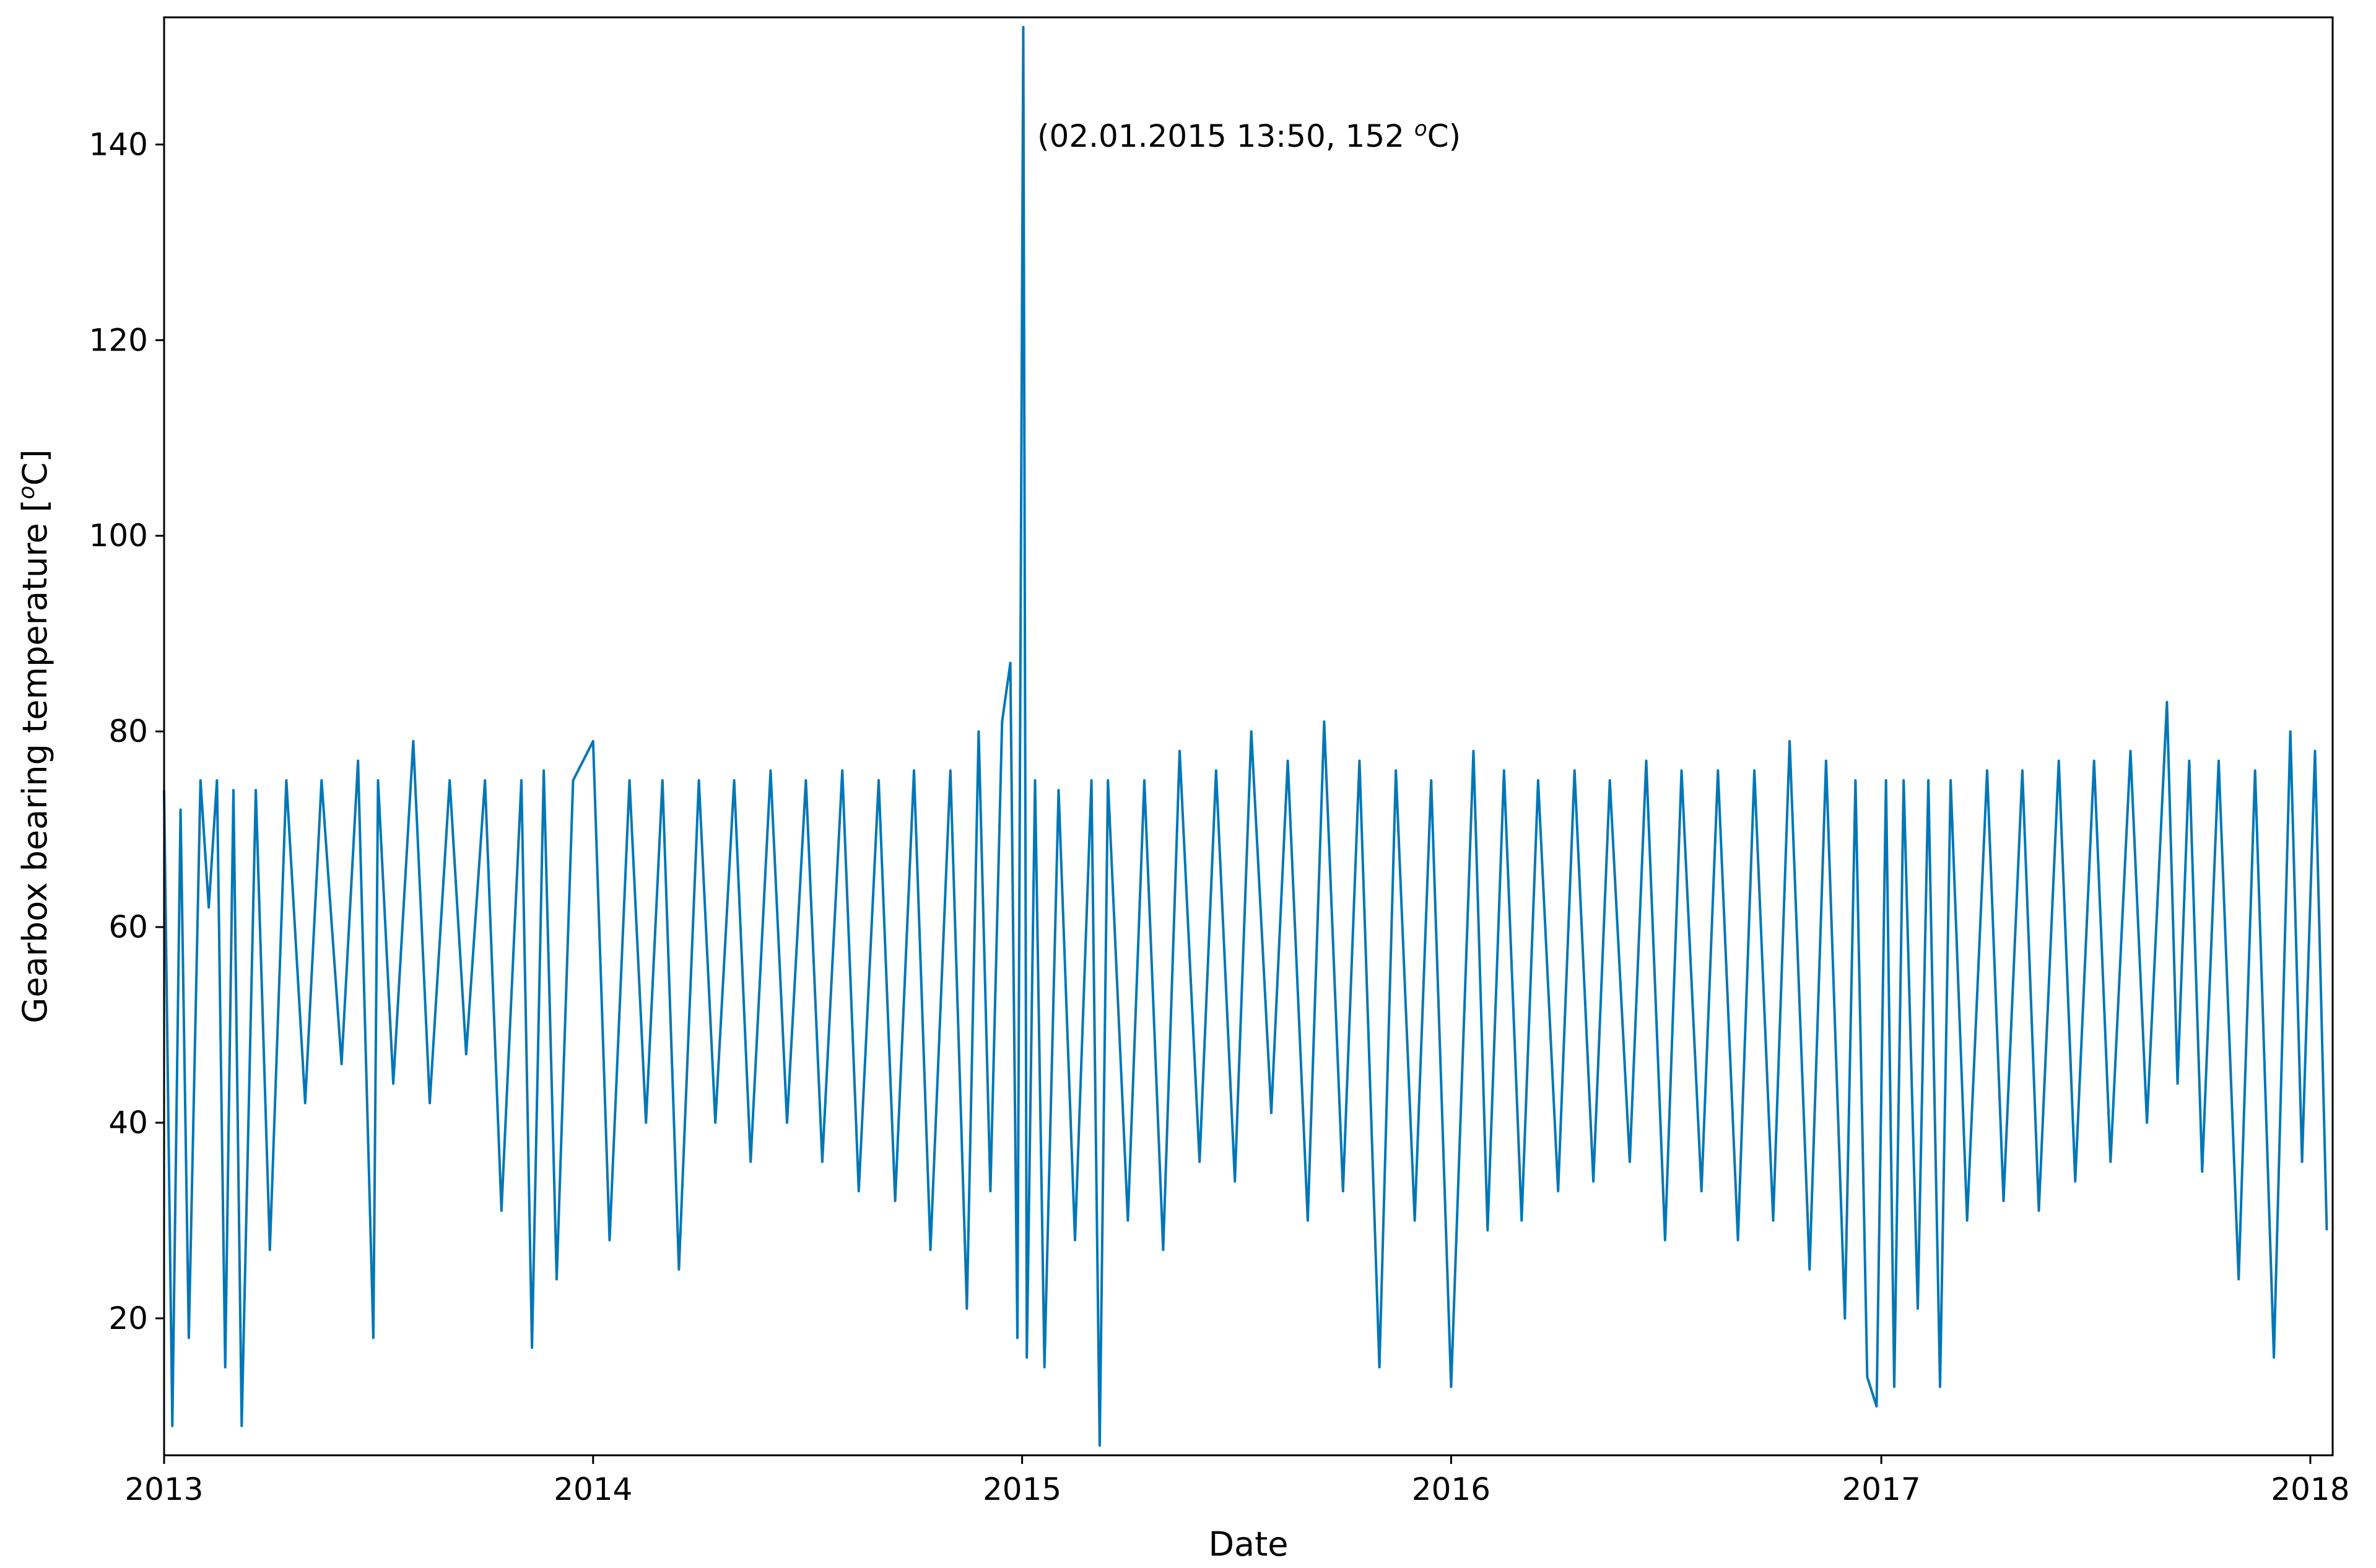 This screenshot has width=2376, height=1568. Describe the element at coordinates (1248, 1545) in the screenshot. I see `x-axis-label: Date` at that location.